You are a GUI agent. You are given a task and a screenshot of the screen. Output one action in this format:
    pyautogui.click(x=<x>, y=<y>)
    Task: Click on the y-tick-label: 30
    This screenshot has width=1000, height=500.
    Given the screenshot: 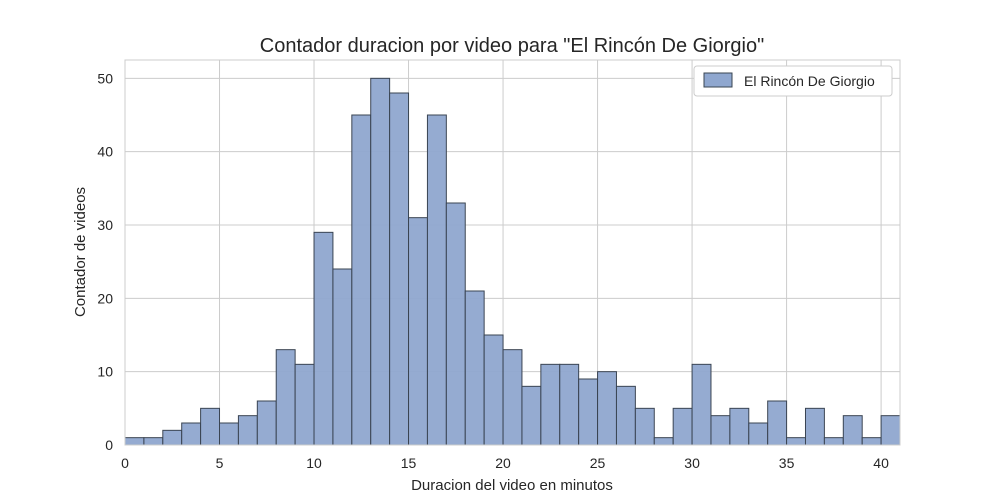 What is the action you would take?
    pyautogui.click(x=105, y=225)
    